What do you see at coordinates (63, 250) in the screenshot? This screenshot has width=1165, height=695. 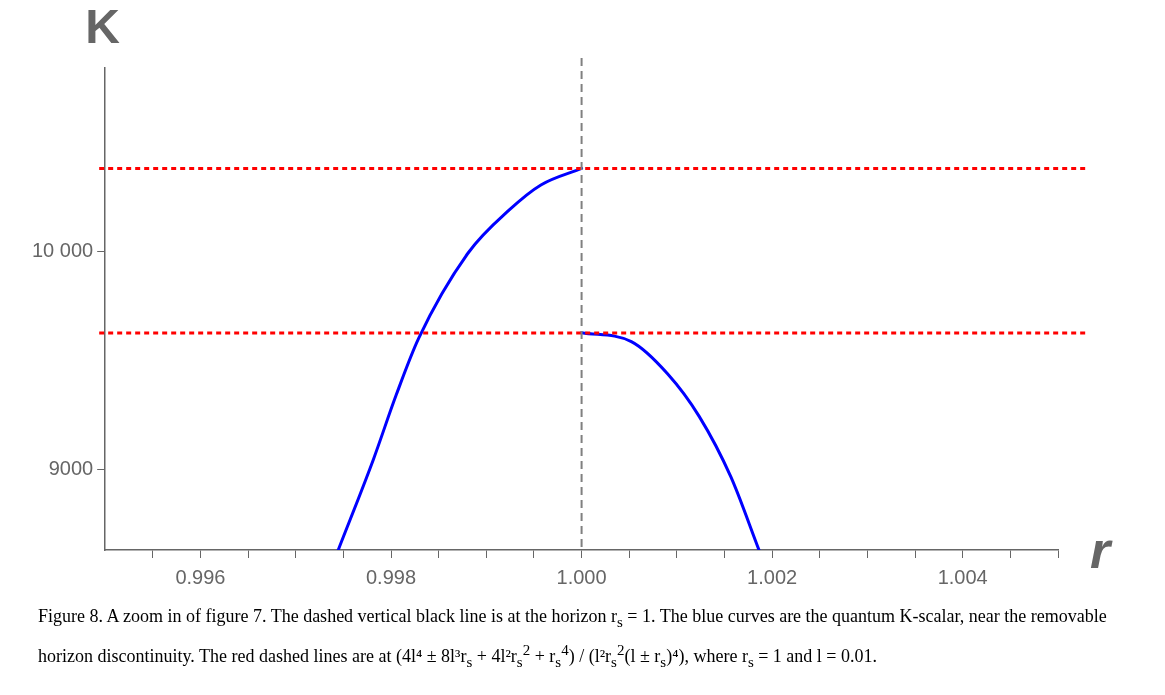 I see `y-tick-label: 10 000` at bounding box center [63, 250].